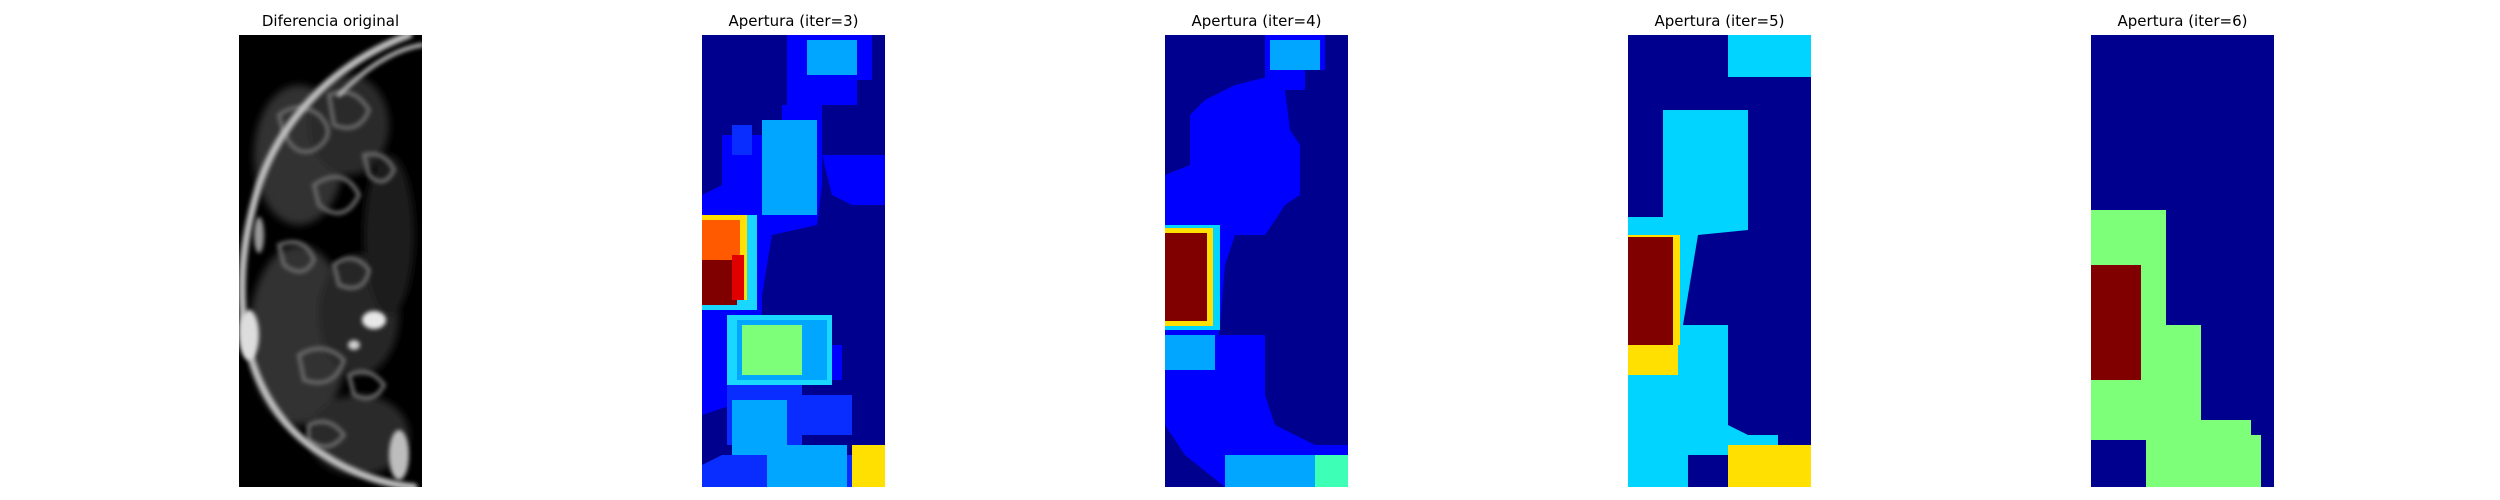 This screenshot has width=2500, height=500. I want to click on panel-title: Apertura (iter=5), so click(1719, 21).